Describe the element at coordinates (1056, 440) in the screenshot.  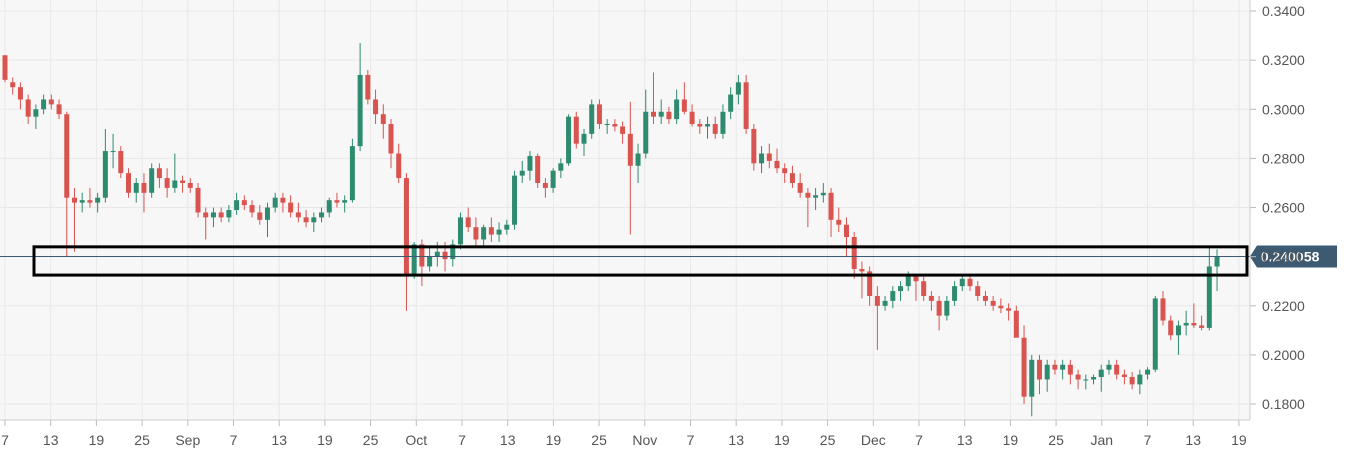
I see `x-tick-label: 25` at that location.